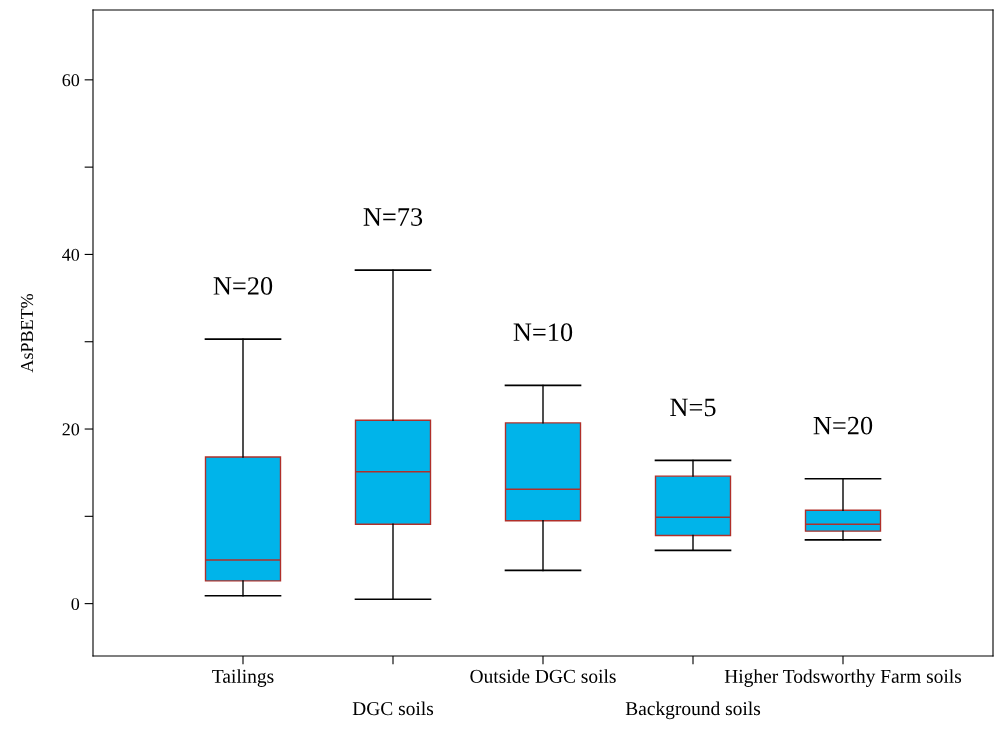 This screenshot has height=733, width=1002. Describe the element at coordinates (75, 604) in the screenshot. I see `y-tick-label: 0` at that location.